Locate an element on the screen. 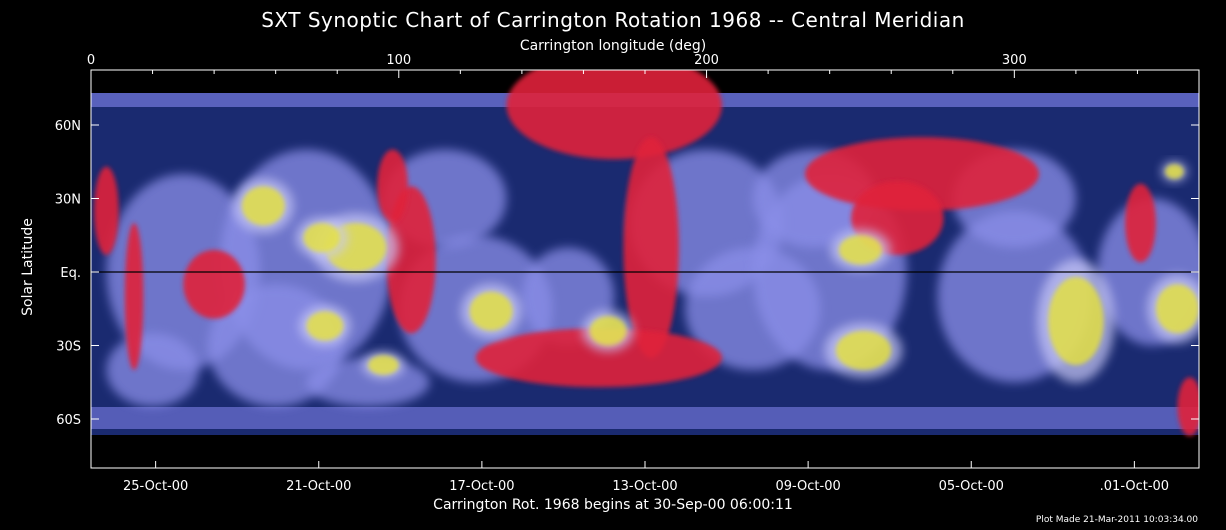  y-tick-label-3: 30S is located at coordinates (68, 347).